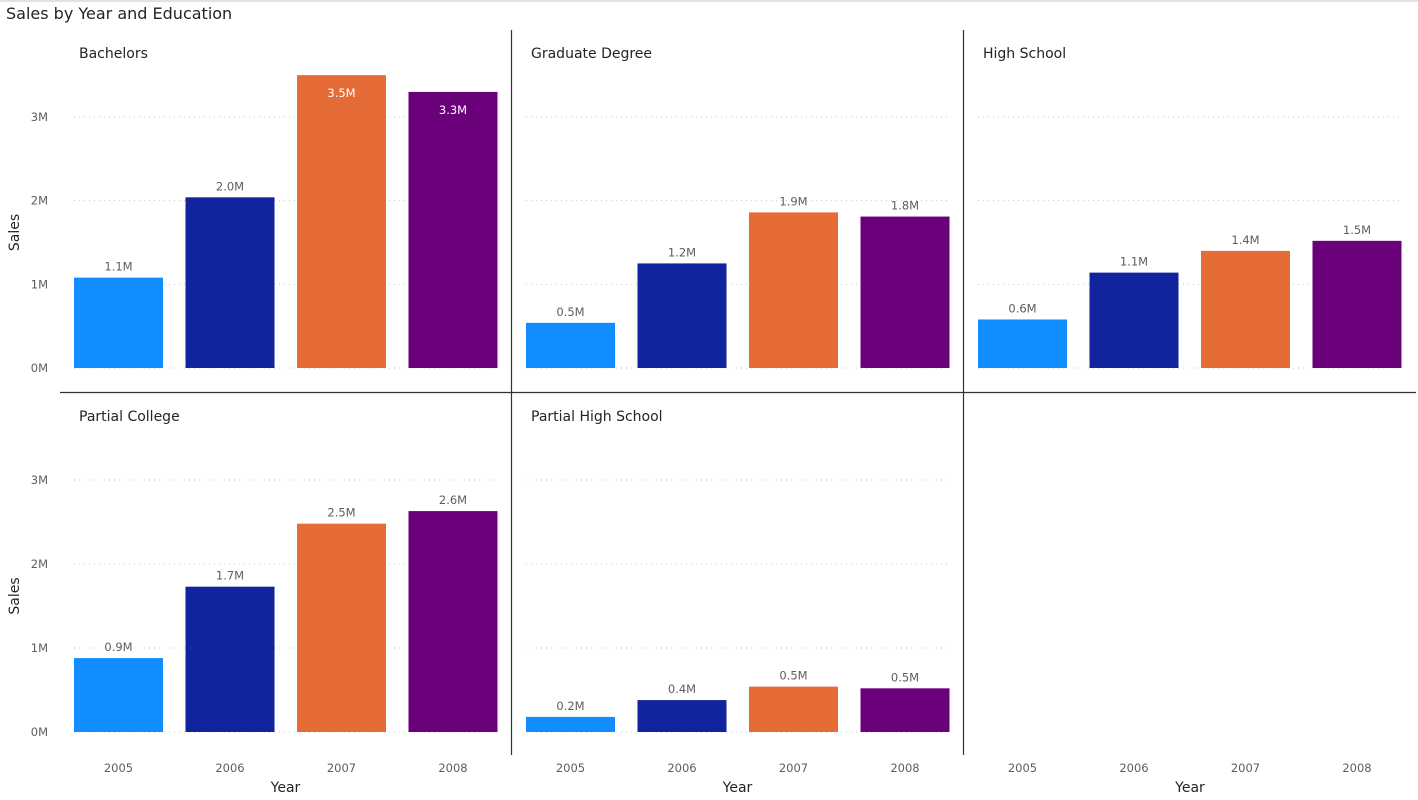 The width and height of the screenshot is (1418, 800). Describe the element at coordinates (341, 93) in the screenshot. I see `data-label: 3.5M` at that location.